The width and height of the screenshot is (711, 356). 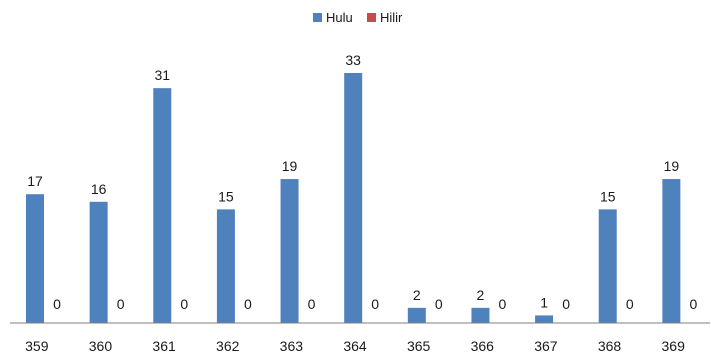 What do you see at coordinates (358, 17) in the screenshot?
I see `legend: Hulu Hilir` at bounding box center [358, 17].